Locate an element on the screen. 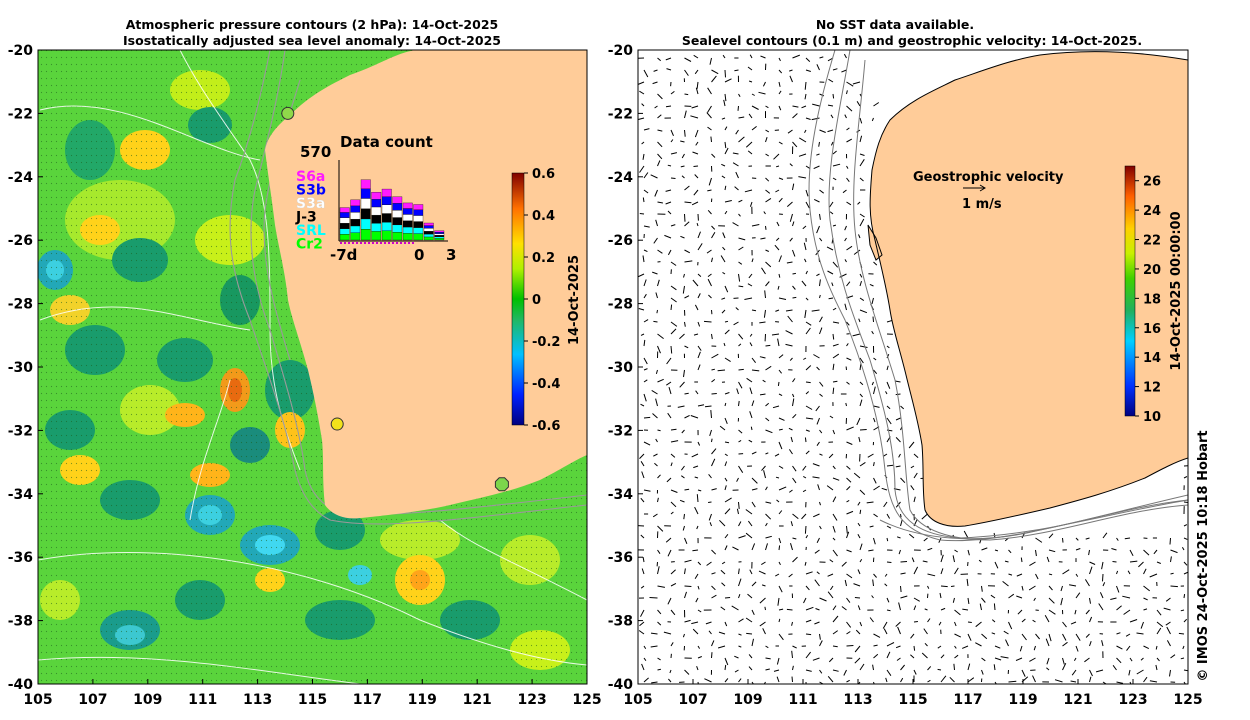  x-tick-label: 125 is located at coordinates (586, 700).